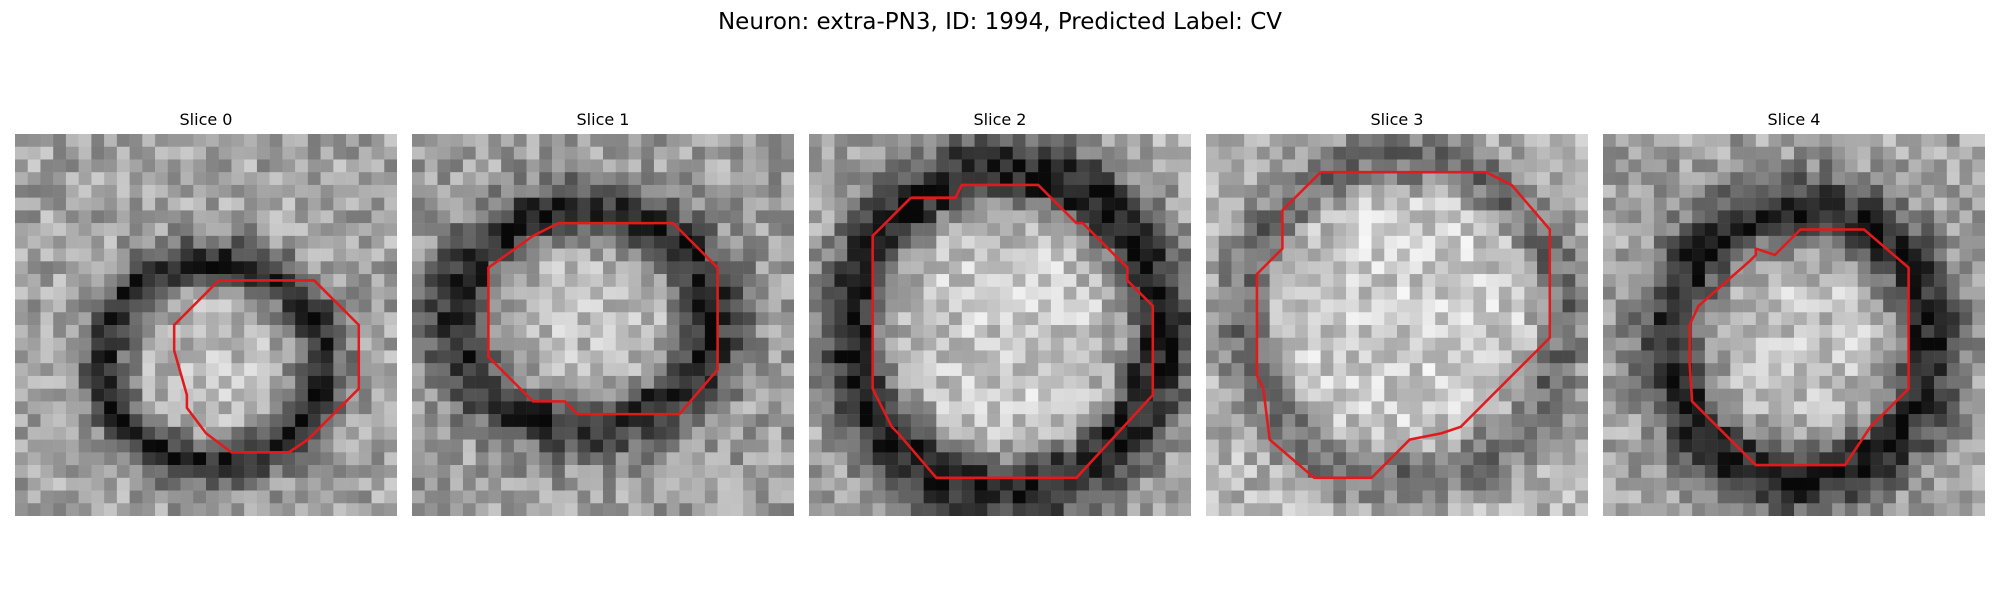 The width and height of the screenshot is (2000, 600). I want to click on slice-title-4: Slice 4, so click(1794, 119).